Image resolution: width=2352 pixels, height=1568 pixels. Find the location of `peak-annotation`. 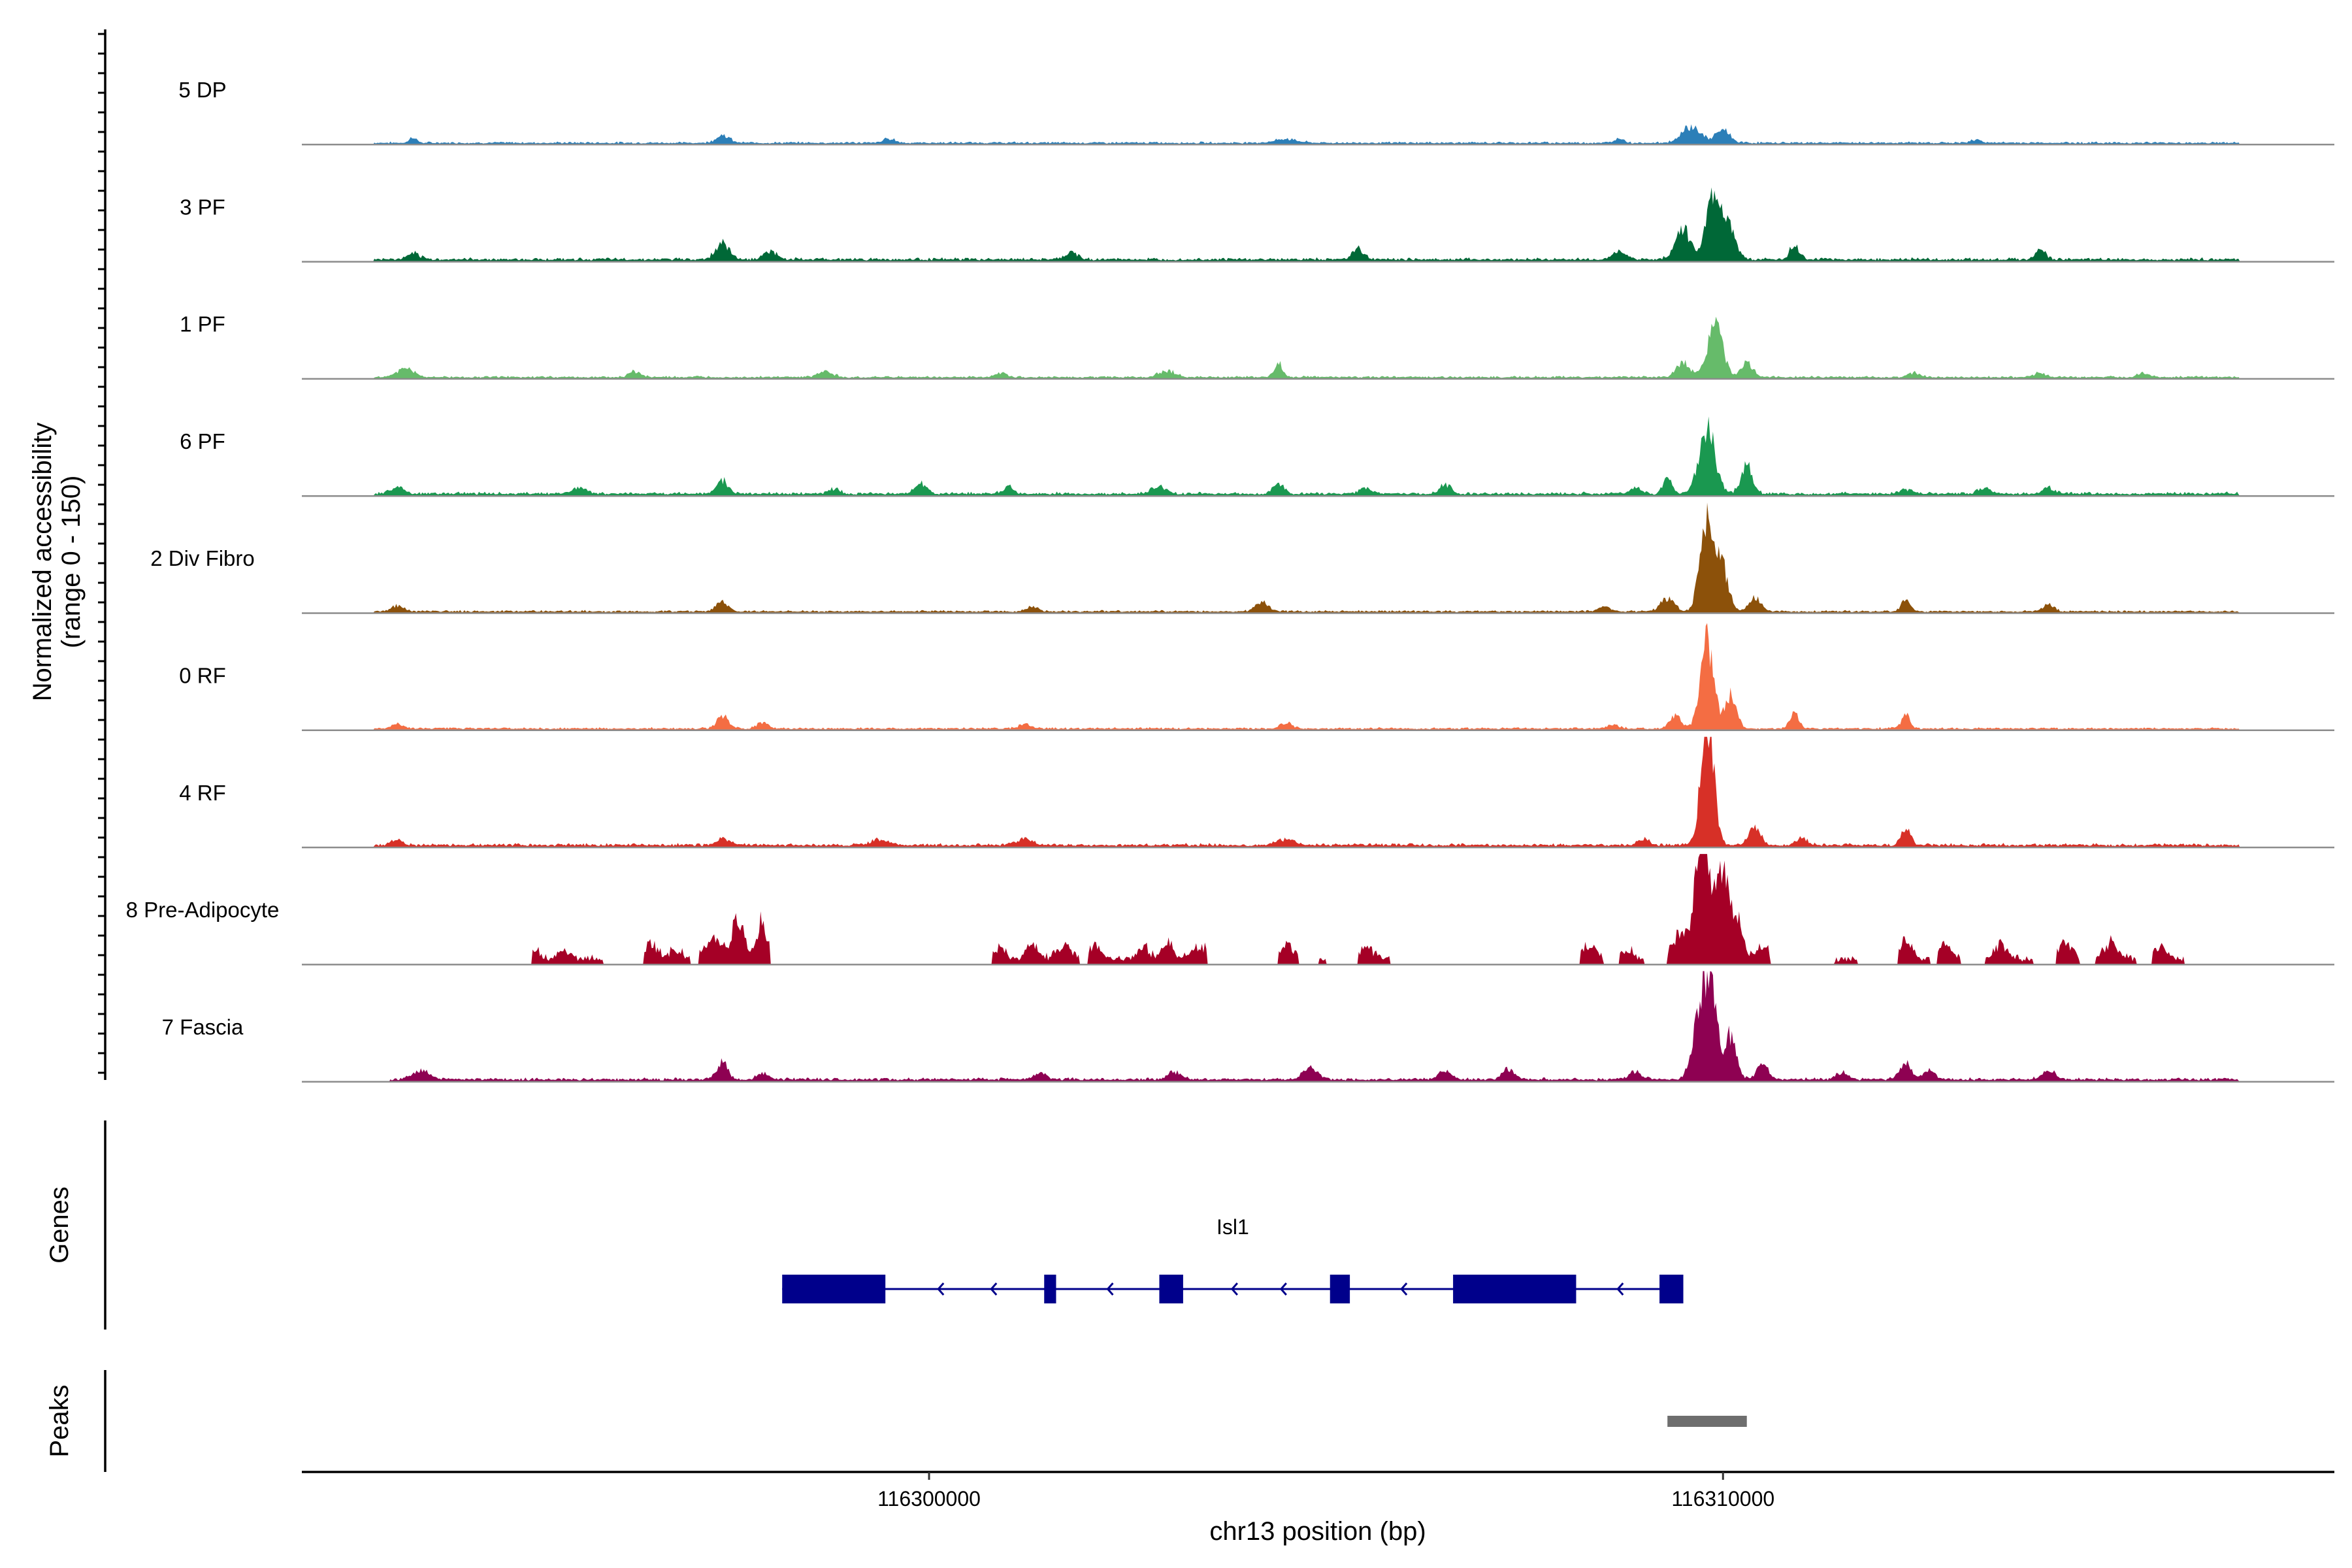

peak-annotation is located at coordinates (1707, 1421).